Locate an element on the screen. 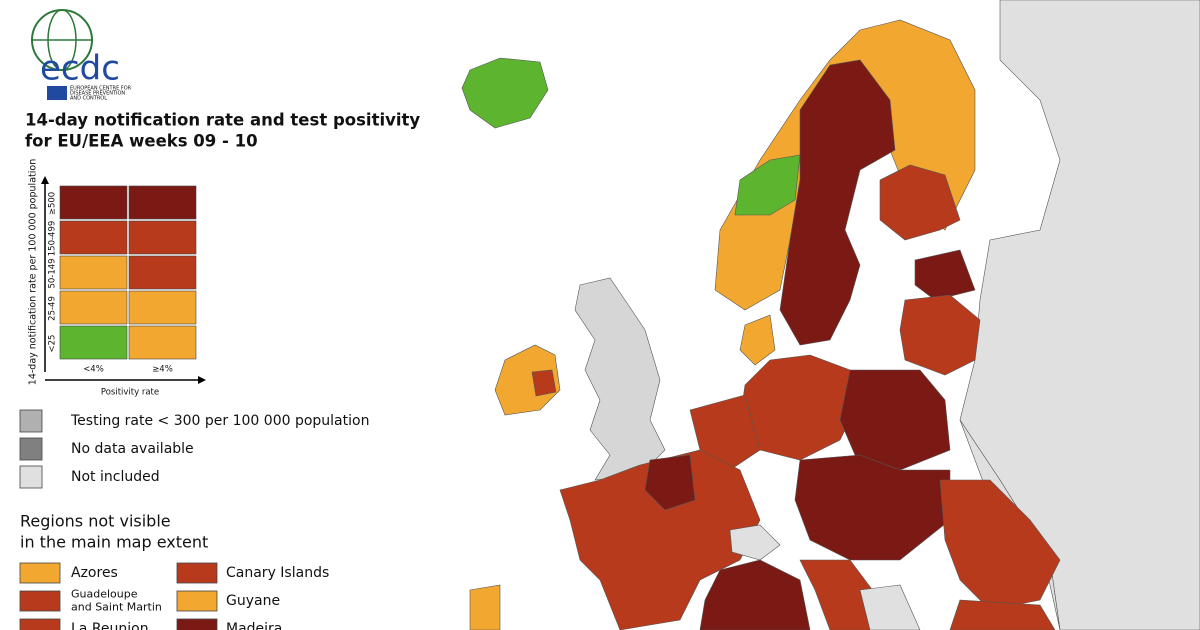  region-label: Madeira is located at coordinates (254, 625).